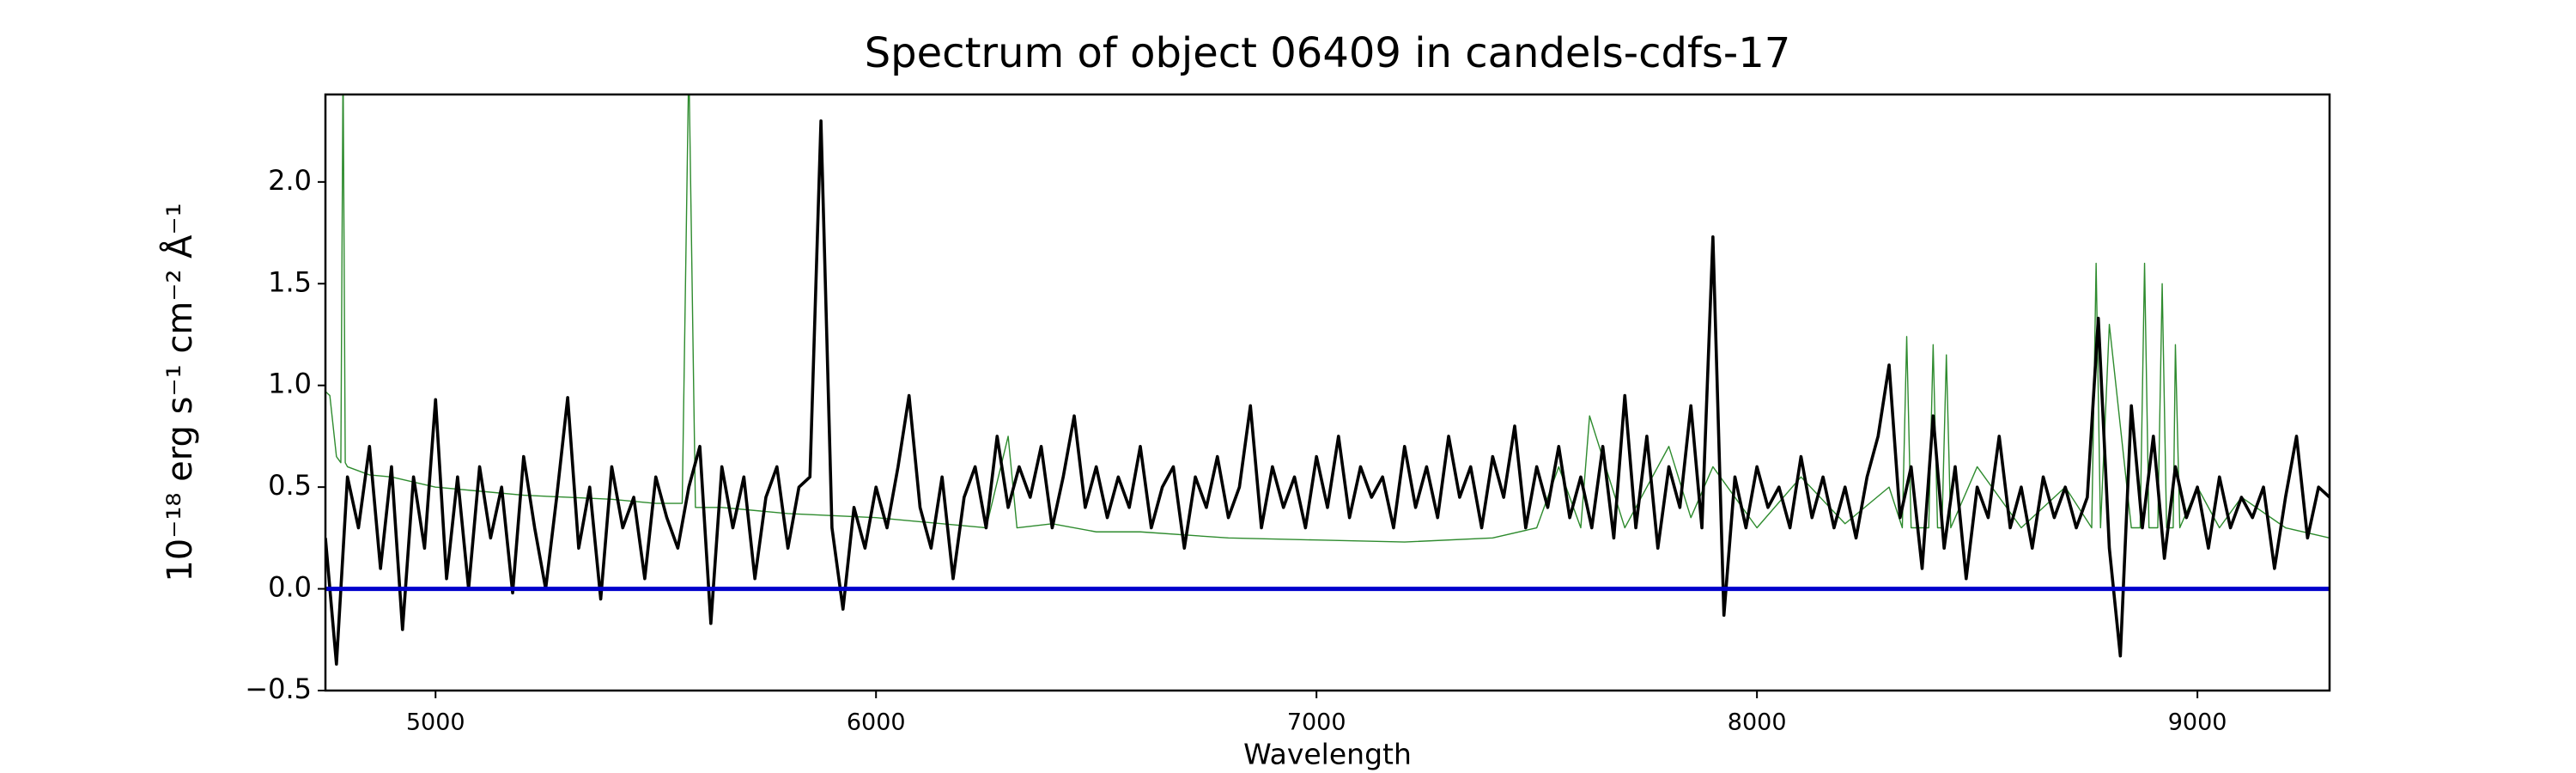 The width and height of the screenshot is (2576, 773). I want to click on y-tick-label: 0.0, so click(290, 587).